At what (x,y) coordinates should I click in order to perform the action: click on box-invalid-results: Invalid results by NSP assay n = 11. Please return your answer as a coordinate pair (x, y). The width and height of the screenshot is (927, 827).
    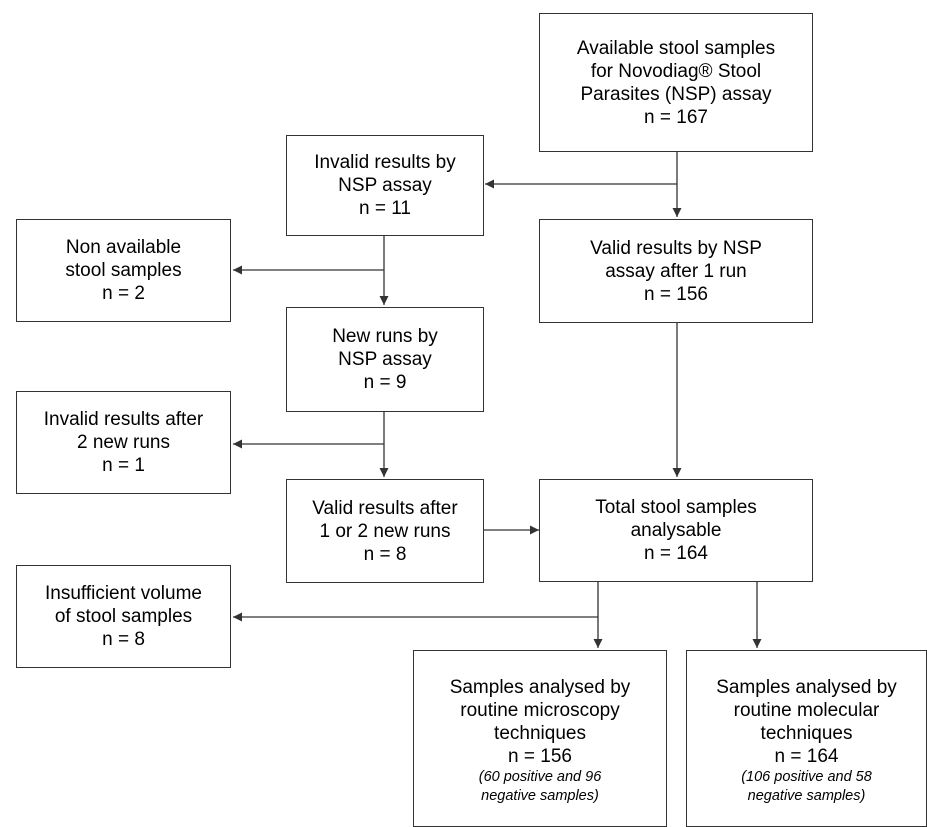
    Looking at the image, I should click on (385, 185).